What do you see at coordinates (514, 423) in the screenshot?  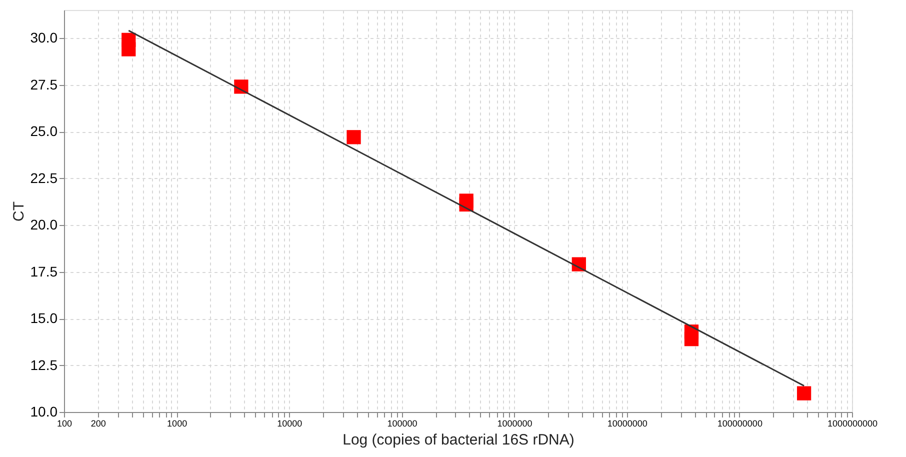 I see `x-tick-label: 1000000` at bounding box center [514, 423].